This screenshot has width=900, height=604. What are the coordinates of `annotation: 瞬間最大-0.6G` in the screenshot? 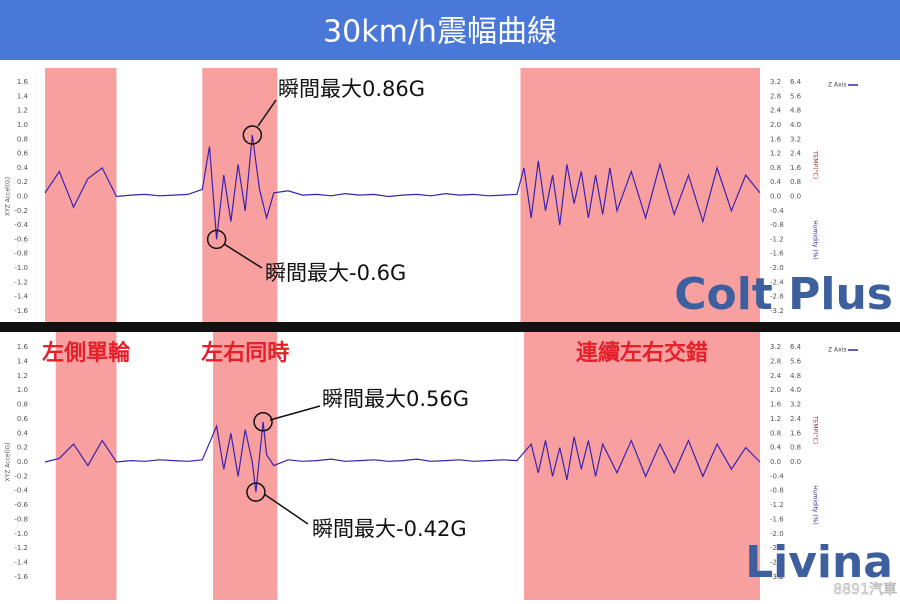 It's located at (335, 273).